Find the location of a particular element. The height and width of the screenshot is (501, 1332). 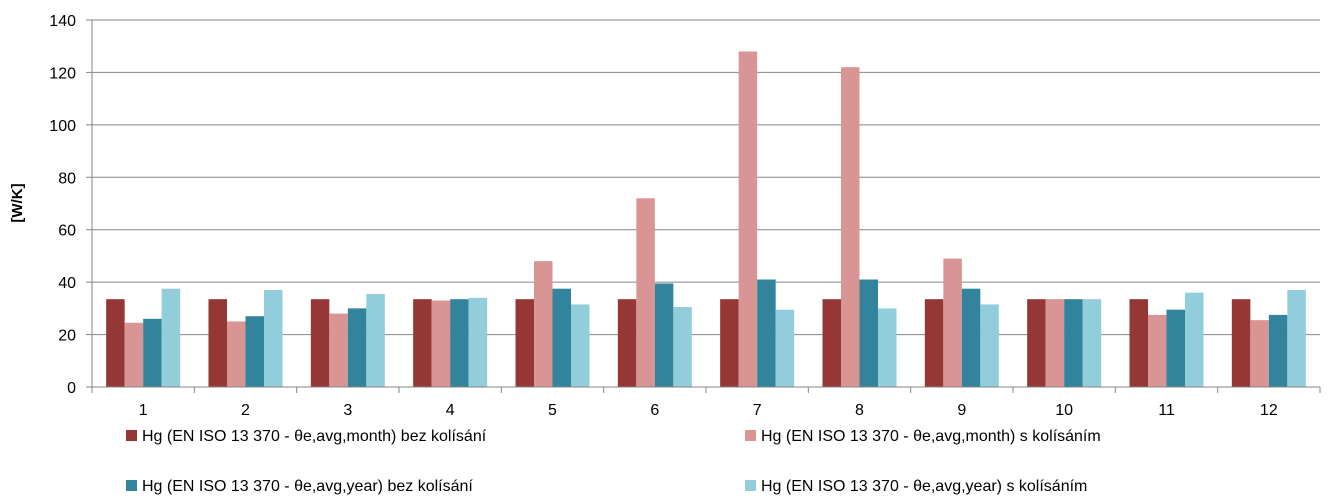

y-tick-label: 20 is located at coordinates (67, 336).